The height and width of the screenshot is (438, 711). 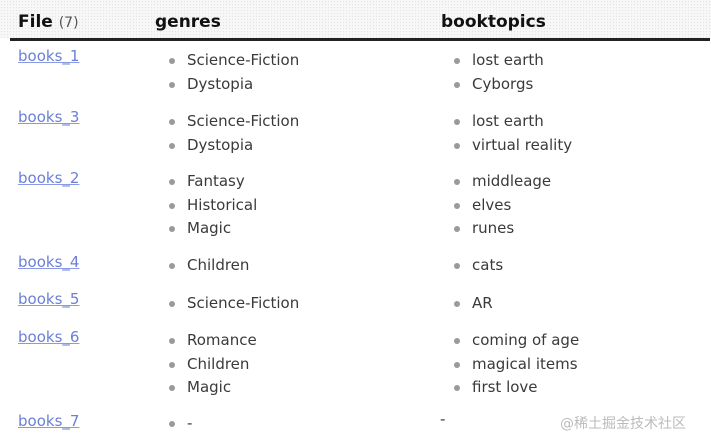 What do you see at coordinates (493, 22) in the screenshot?
I see `column-header-booktopics: booktopics` at bounding box center [493, 22].